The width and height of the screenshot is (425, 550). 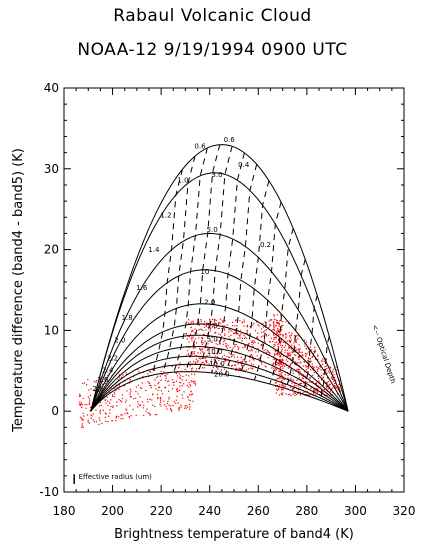 What do you see at coordinates (219, 379) in the screenshot?
I see `effective-radius-curve` at bounding box center [219, 379].